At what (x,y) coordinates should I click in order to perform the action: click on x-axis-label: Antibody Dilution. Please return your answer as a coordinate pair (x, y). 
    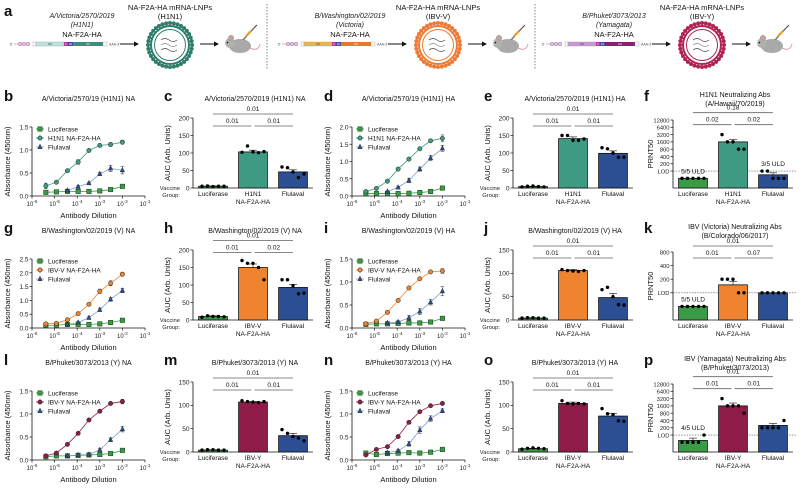
    Looking at the image, I should click on (88, 215).